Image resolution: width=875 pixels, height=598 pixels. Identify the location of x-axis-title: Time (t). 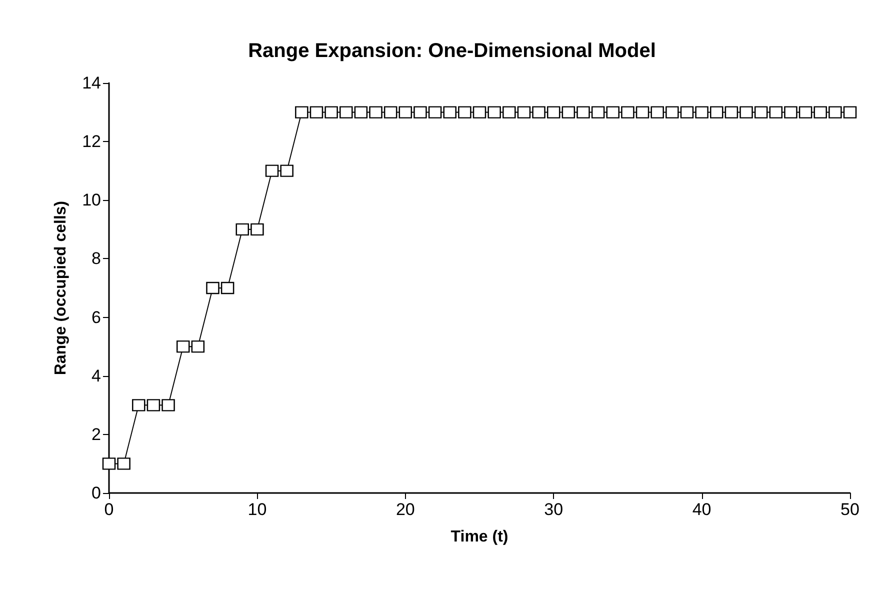
(479, 537).